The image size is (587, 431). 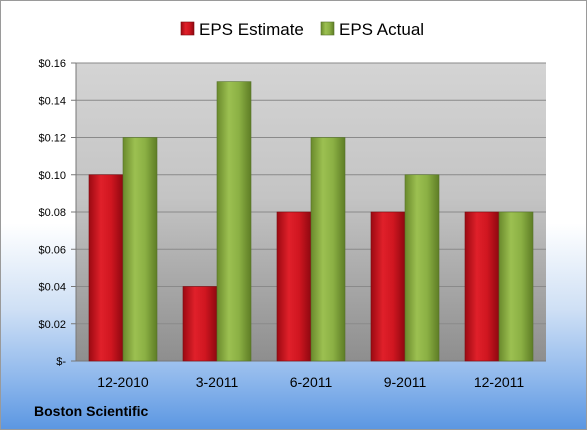 I want to click on y-tick-label: $0.06, so click(x=52, y=250).